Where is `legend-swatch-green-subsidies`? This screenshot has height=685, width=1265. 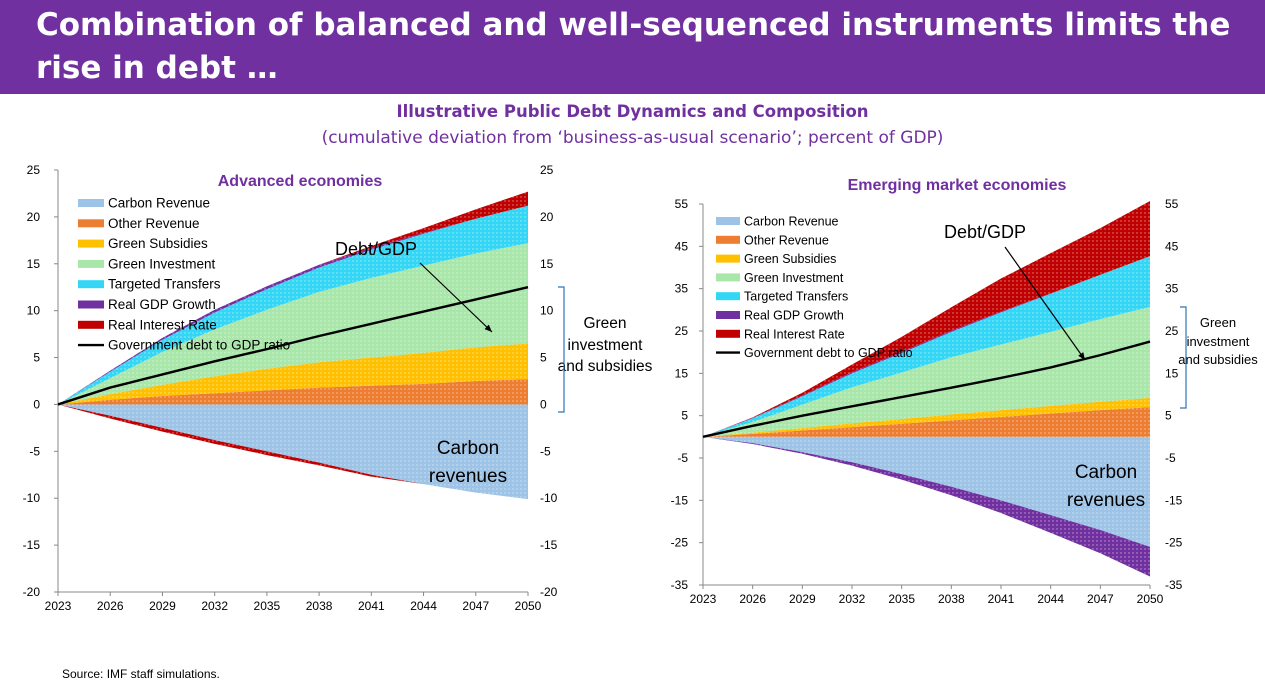 legend-swatch-green-subsidies is located at coordinates (728, 258).